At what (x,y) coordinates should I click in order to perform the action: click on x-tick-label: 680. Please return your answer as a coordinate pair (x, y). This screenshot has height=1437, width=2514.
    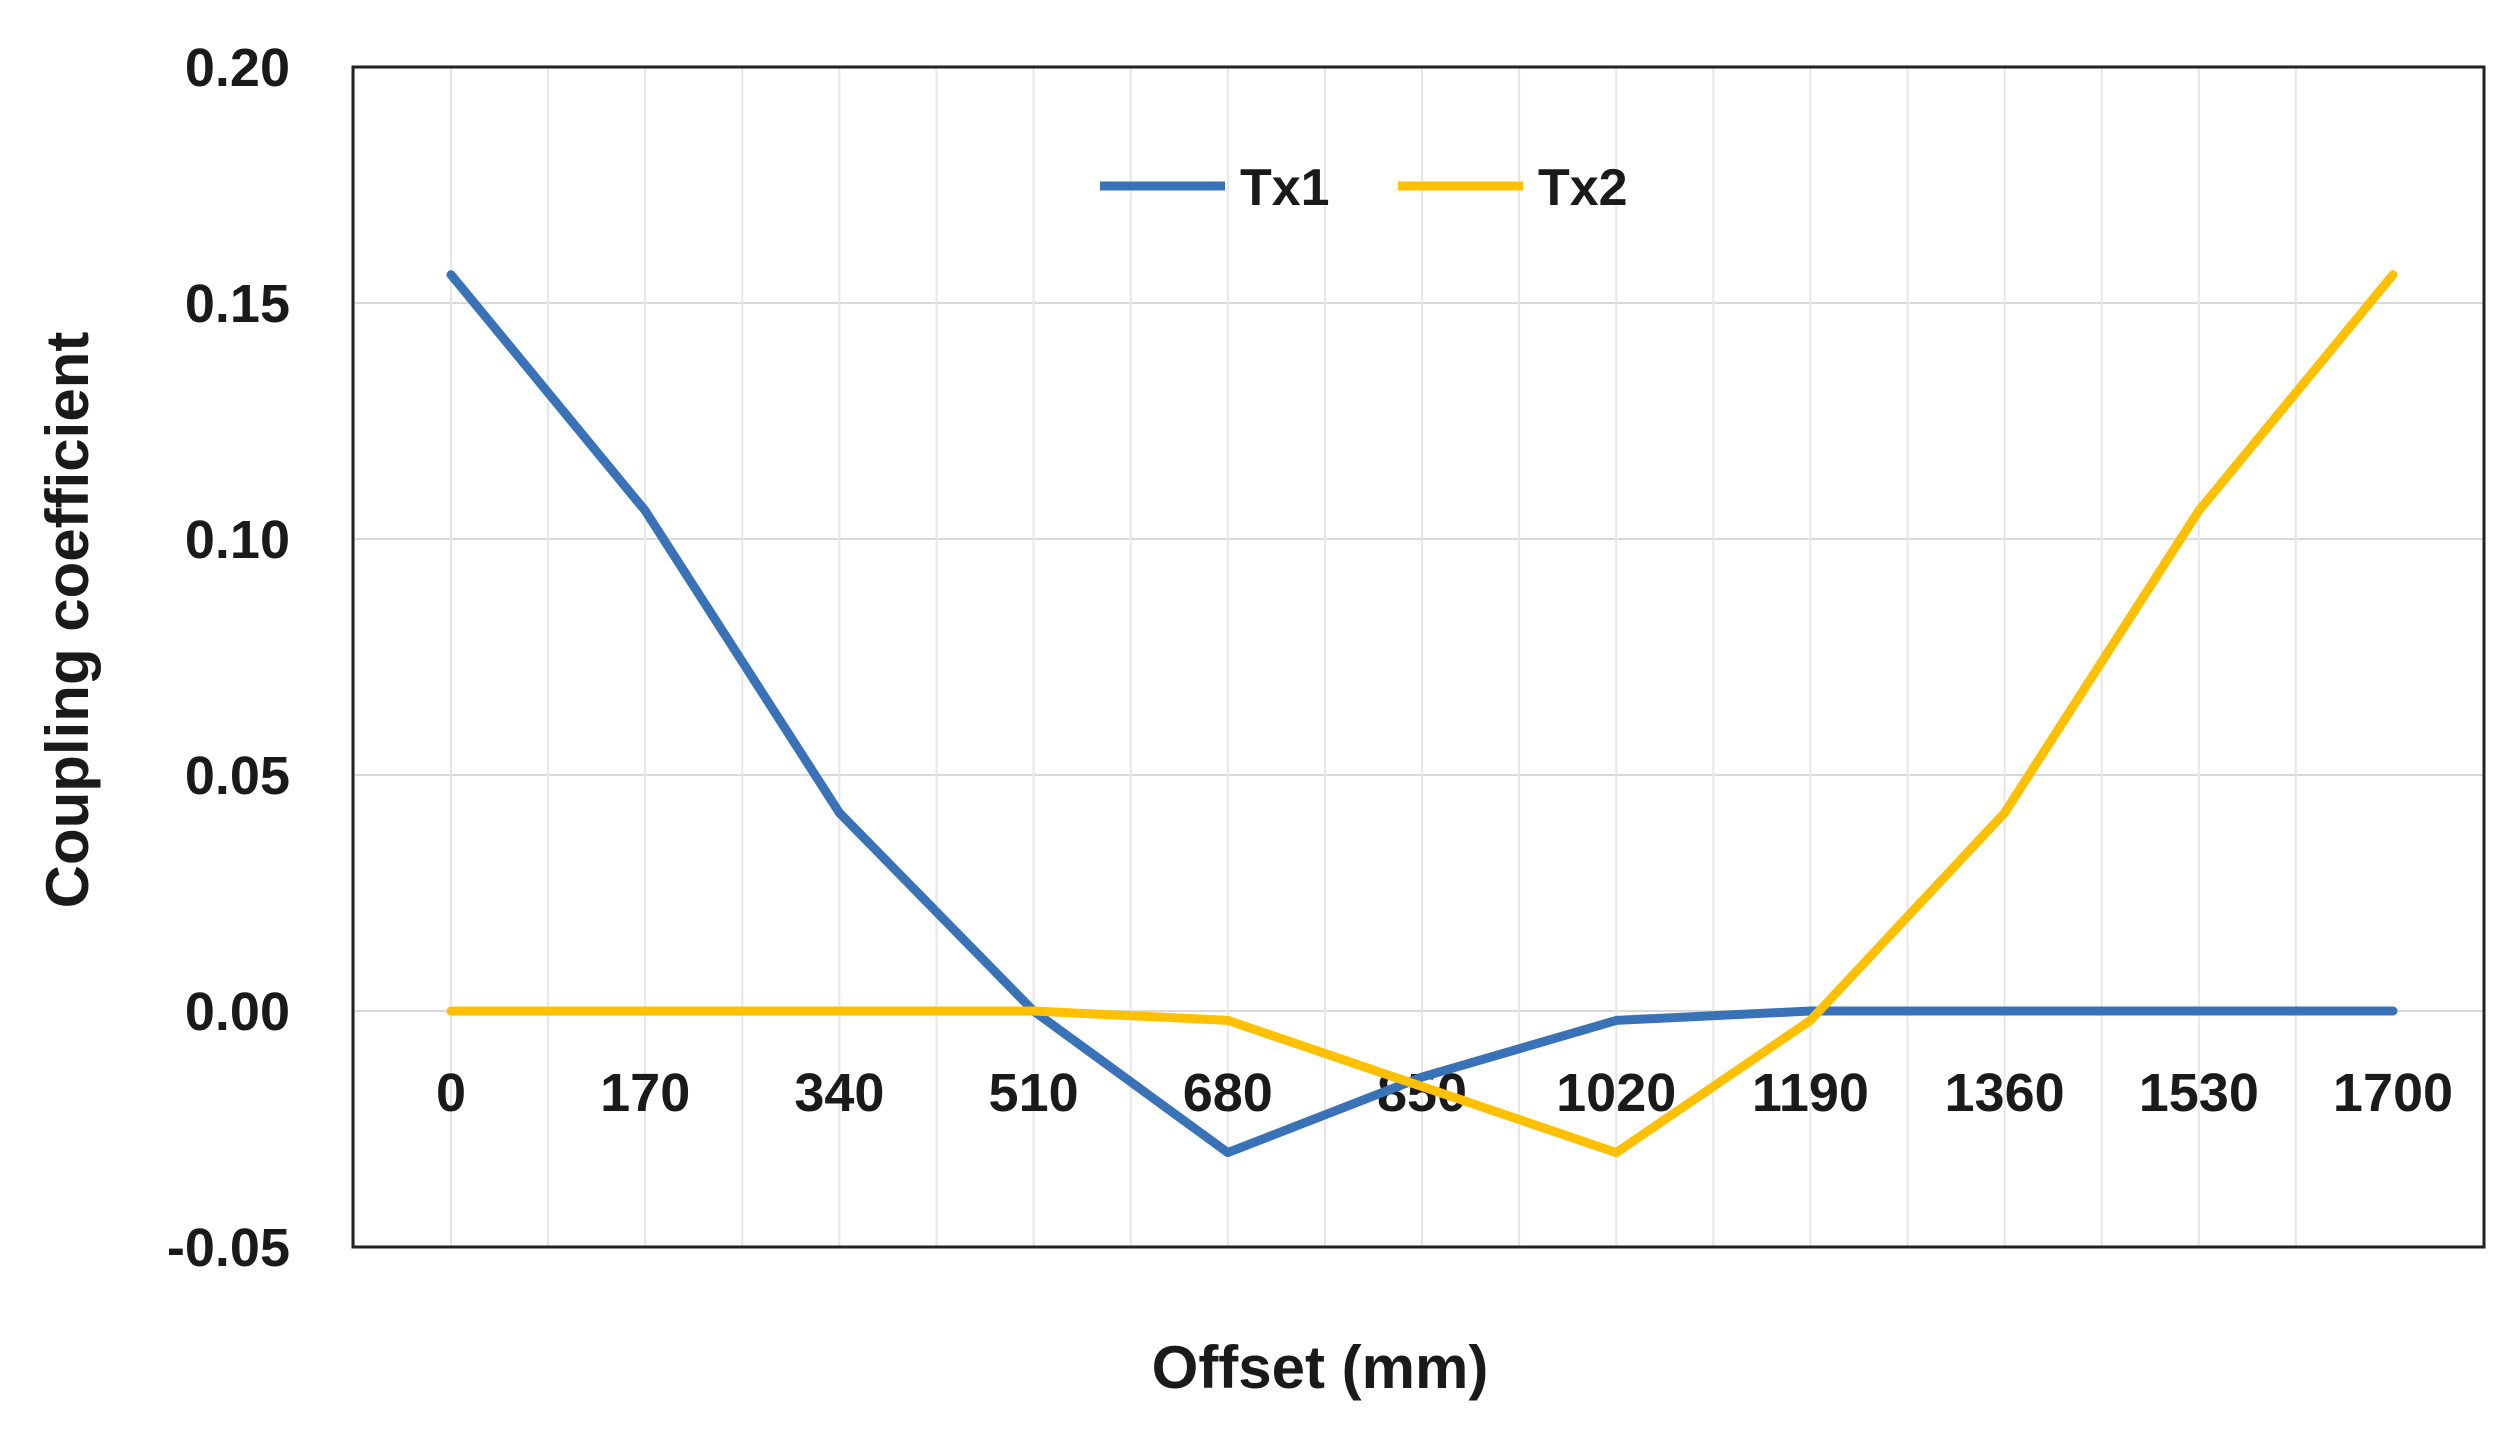
    Looking at the image, I should click on (1228, 1093).